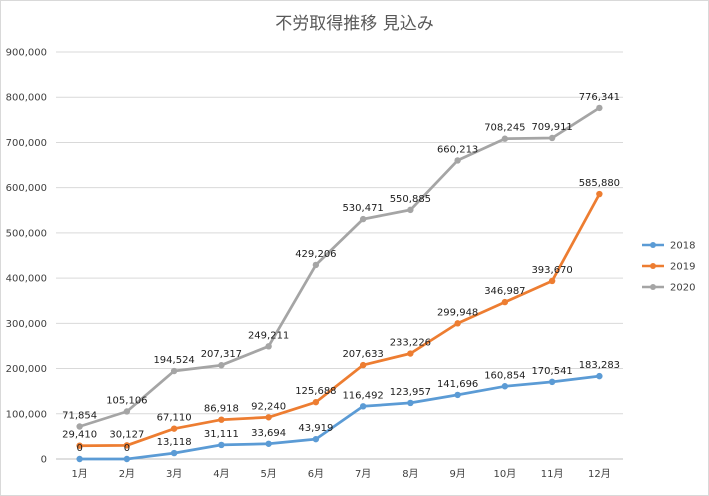  What do you see at coordinates (174, 474) in the screenshot?
I see `x-tick-label: 3月` at bounding box center [174, 474].